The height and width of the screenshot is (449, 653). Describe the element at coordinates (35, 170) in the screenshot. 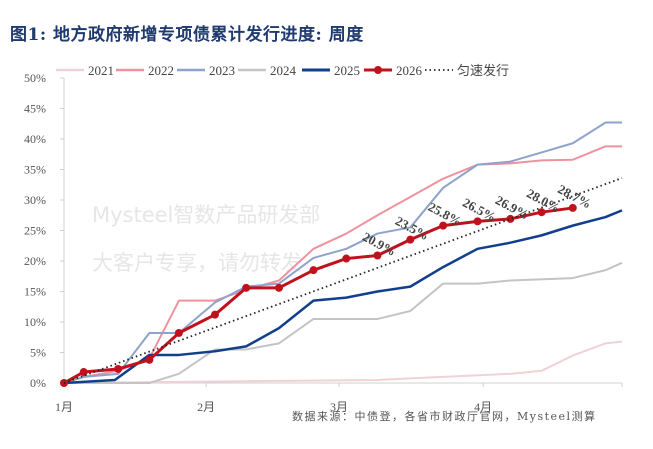

I see `y-tick-label: 35%` at that location.